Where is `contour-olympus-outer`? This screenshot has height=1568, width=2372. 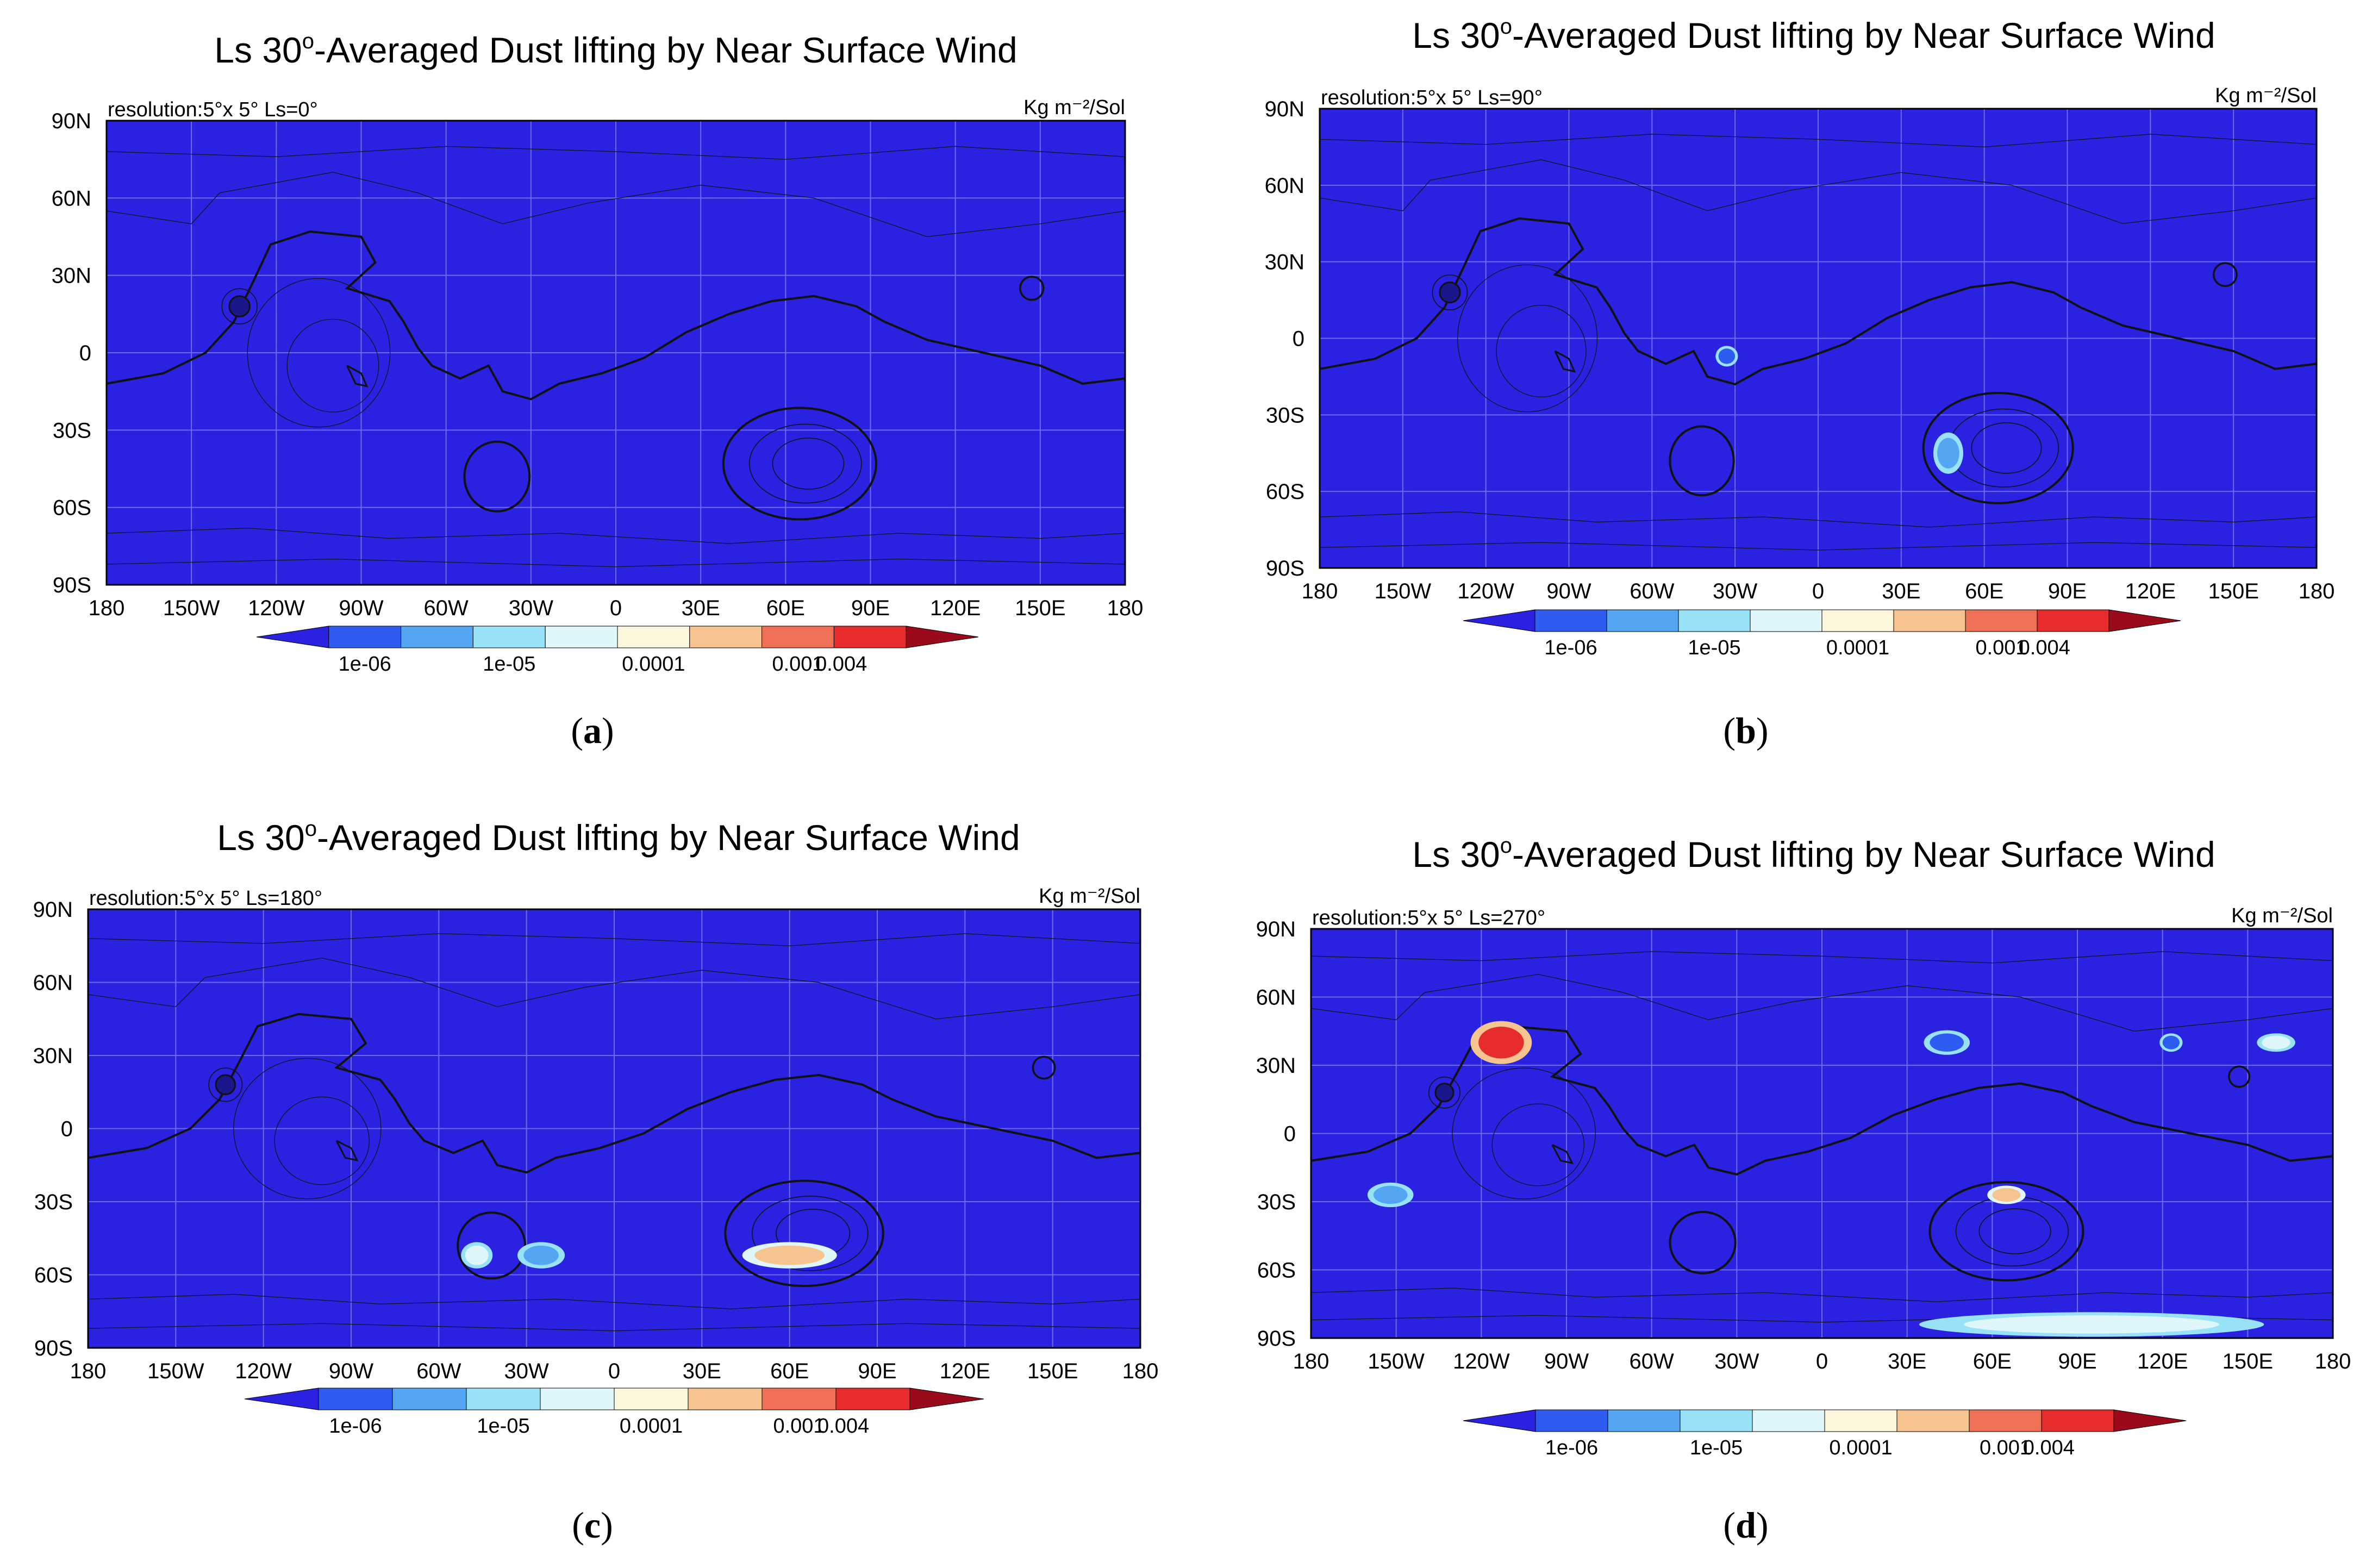 contour-olympus-outer is located at coordinates (1444, 1092).